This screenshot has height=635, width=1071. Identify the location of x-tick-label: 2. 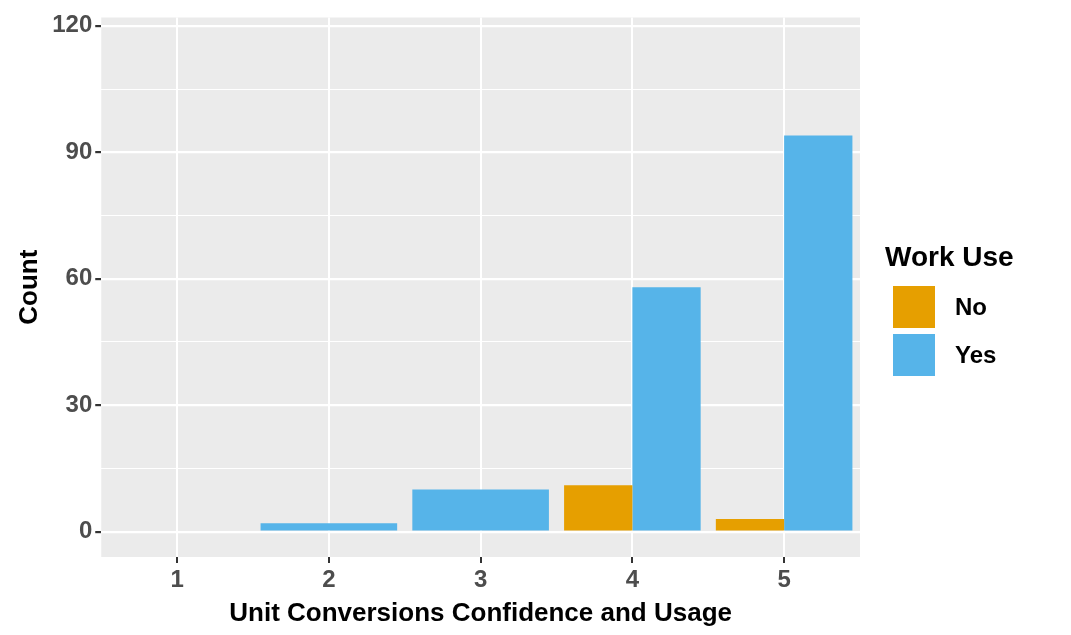
(329, 579).